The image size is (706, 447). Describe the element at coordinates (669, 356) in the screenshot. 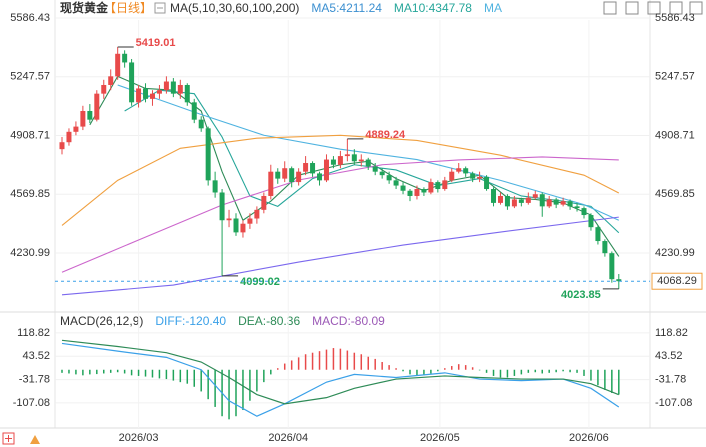

I see `macd-tick-label-right: 43.52` at that location.